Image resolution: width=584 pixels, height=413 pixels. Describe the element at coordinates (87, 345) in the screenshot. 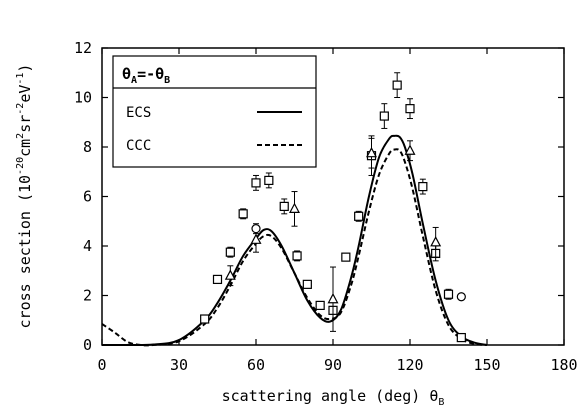

I see `y-tick-label: 0` at that location.